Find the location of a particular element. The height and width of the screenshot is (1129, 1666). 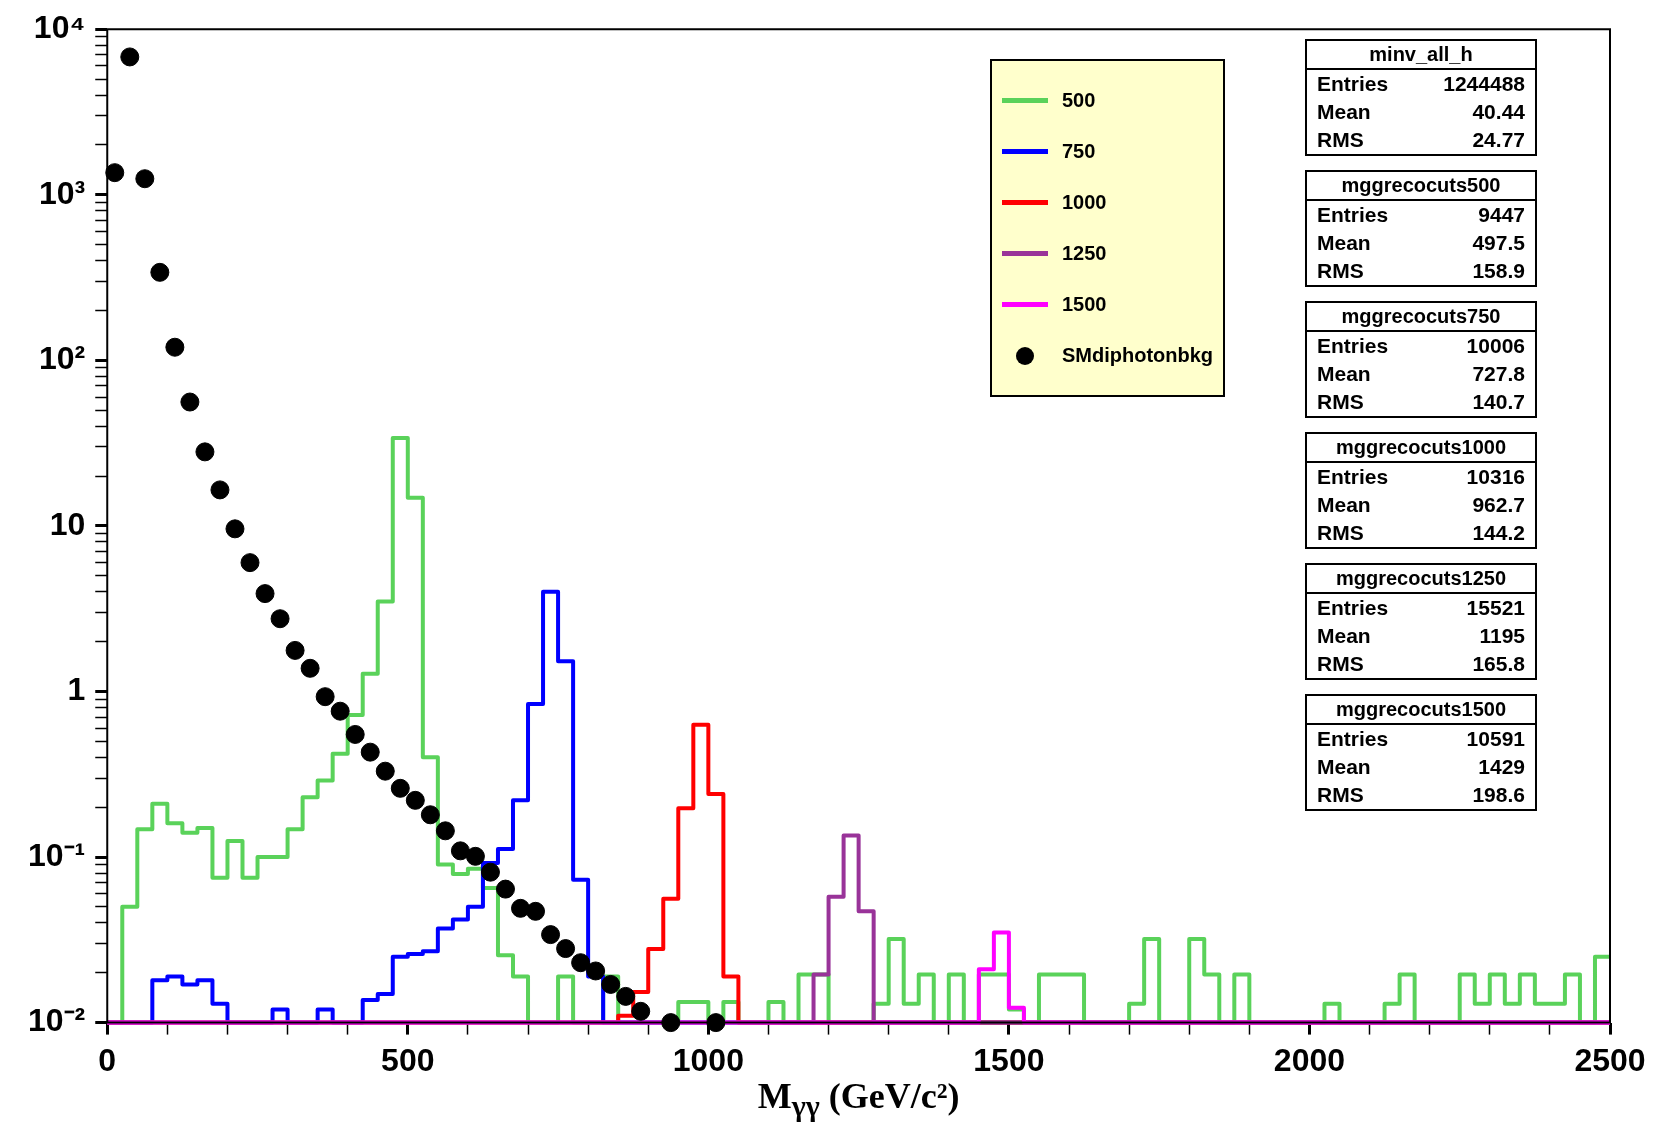

annotation: mggrecocuts750 is located at coordinates (1421, 318).